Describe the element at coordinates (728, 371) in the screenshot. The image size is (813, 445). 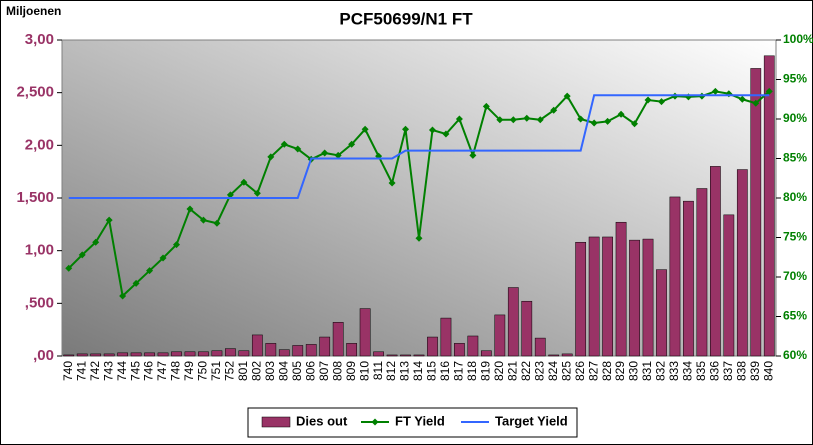
I see `x-tick-label: 837` at that location.